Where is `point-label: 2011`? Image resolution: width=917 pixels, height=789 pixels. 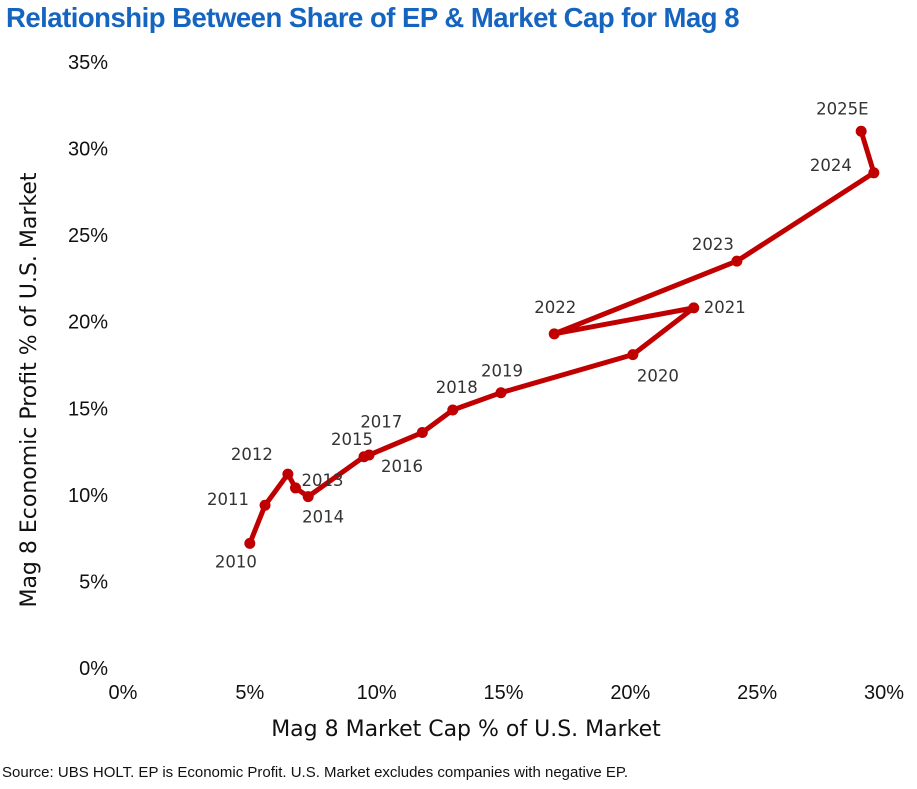 point-label: 2011 is located at coordinates (228, 499).